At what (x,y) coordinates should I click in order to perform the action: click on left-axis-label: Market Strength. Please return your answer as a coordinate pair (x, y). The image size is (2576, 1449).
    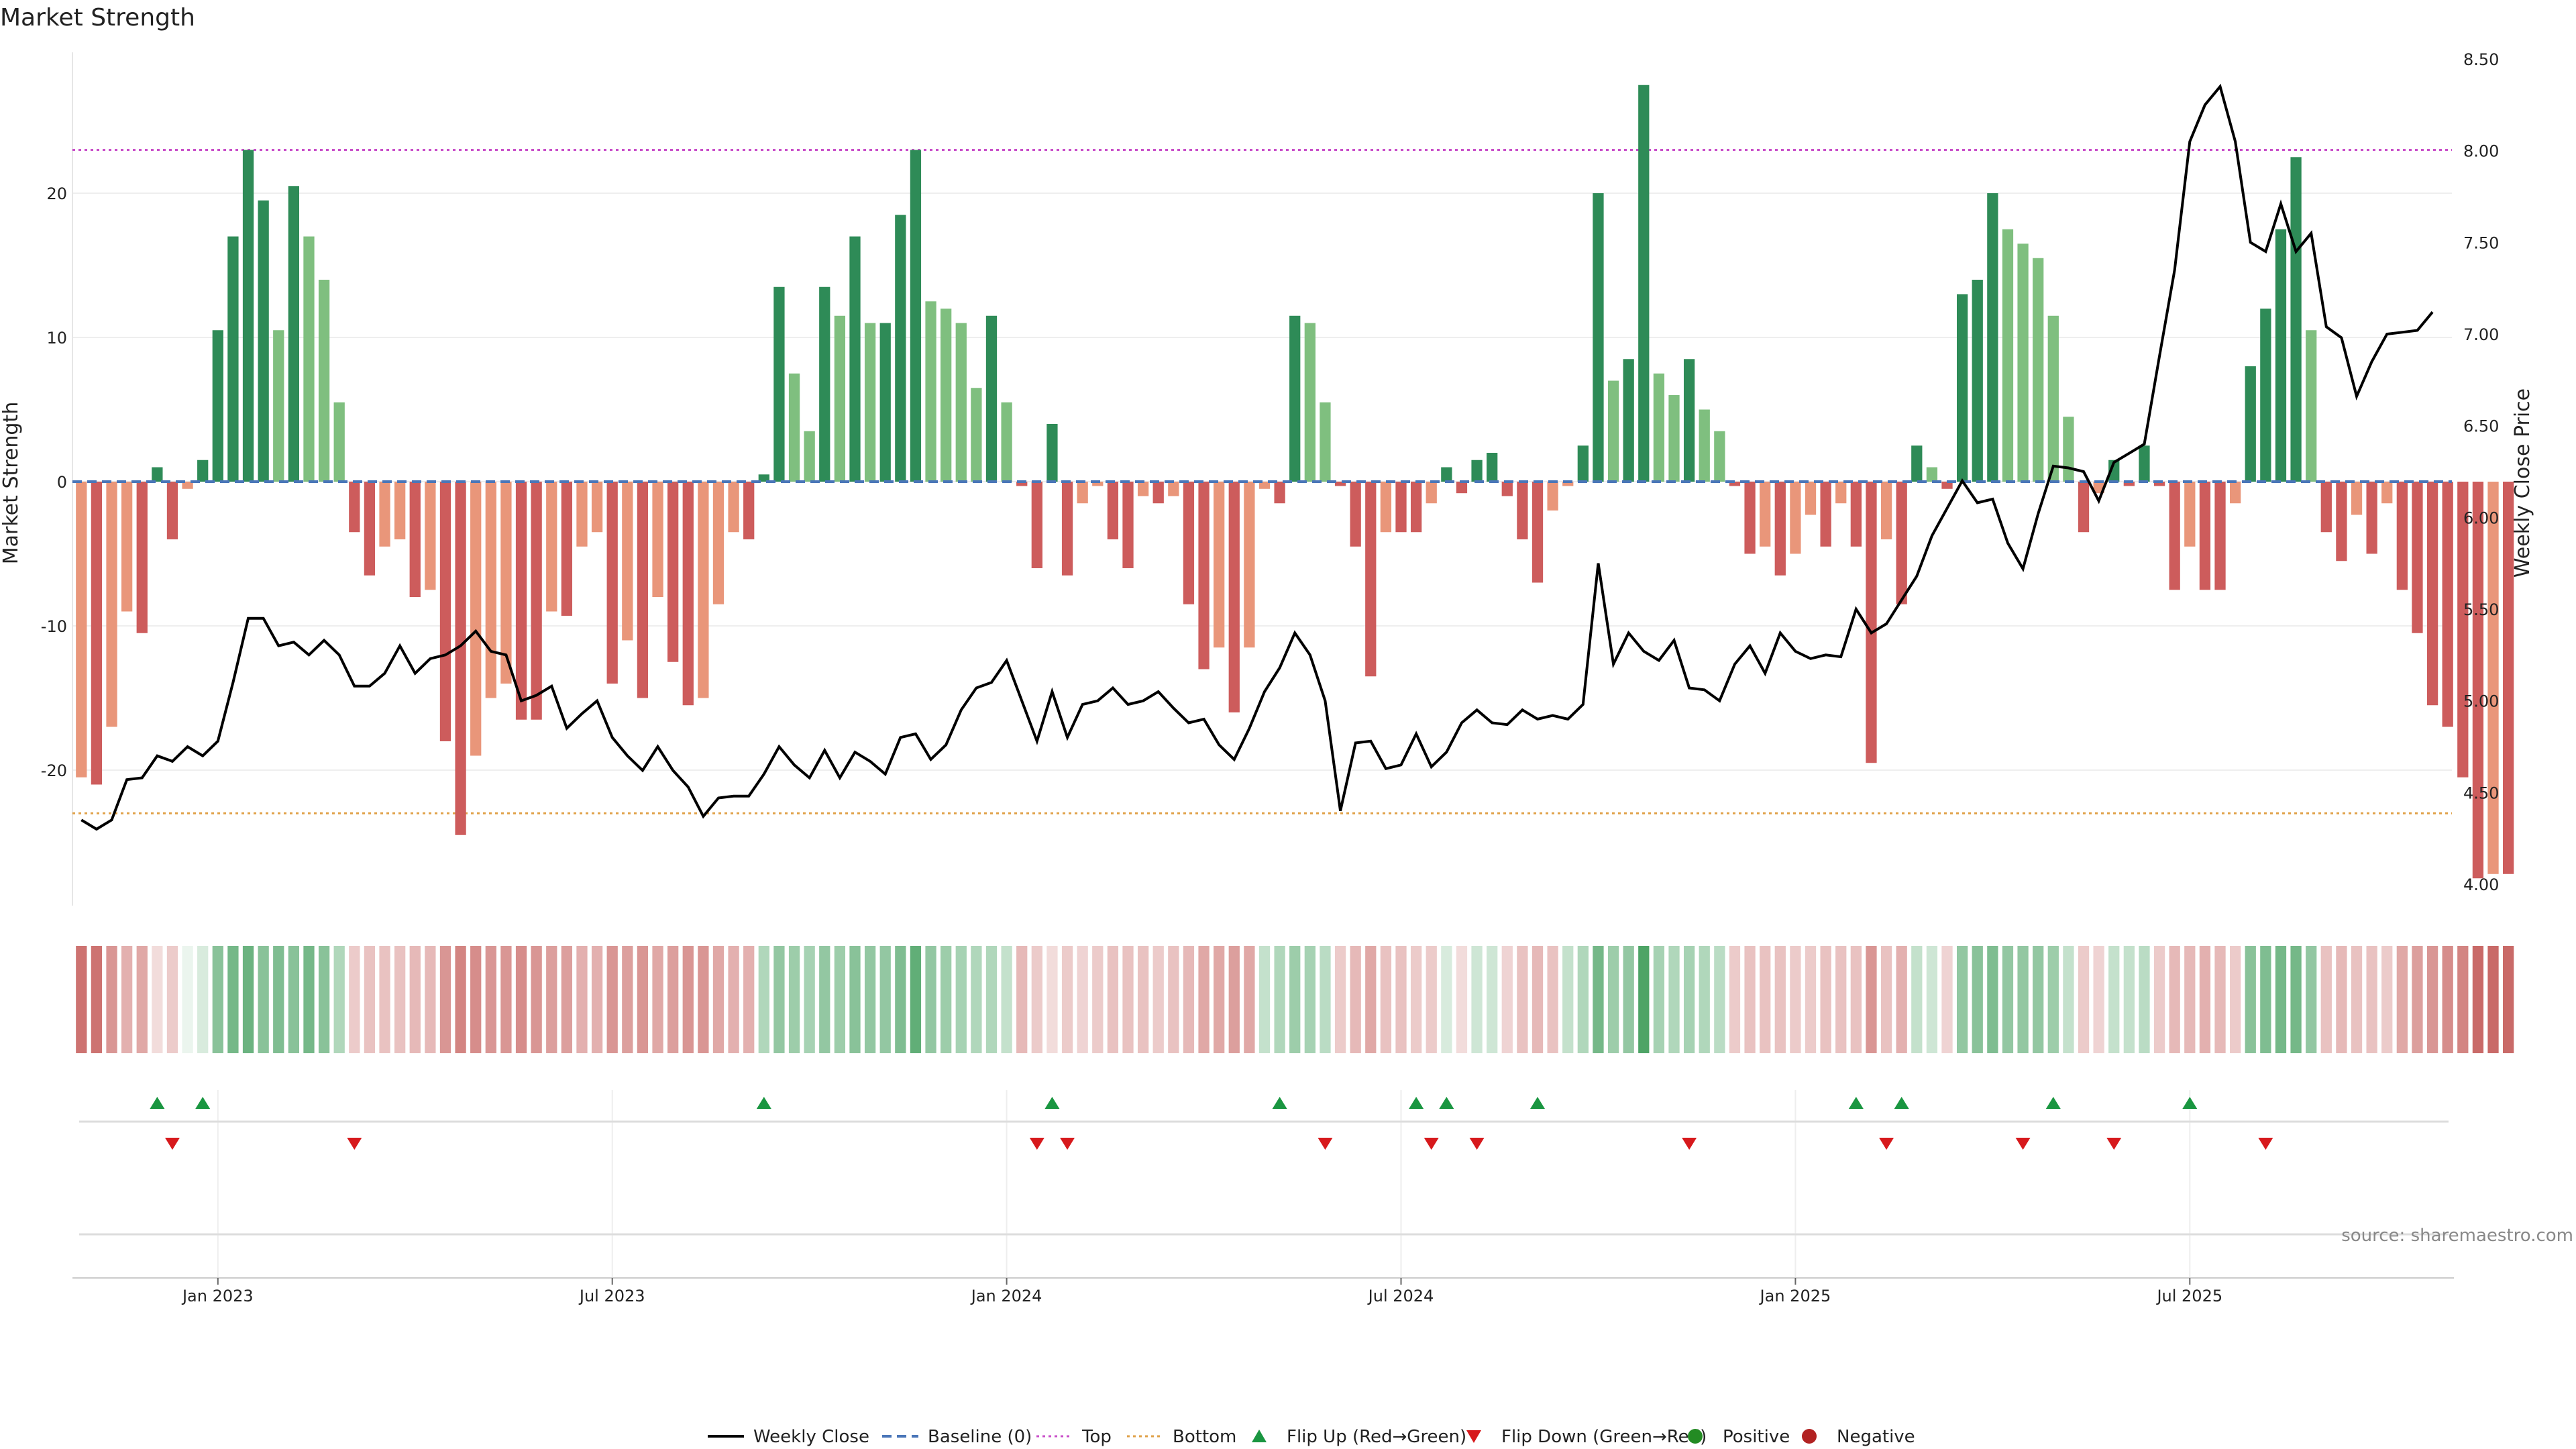
    Looking at the image, I should click on (11, 483).